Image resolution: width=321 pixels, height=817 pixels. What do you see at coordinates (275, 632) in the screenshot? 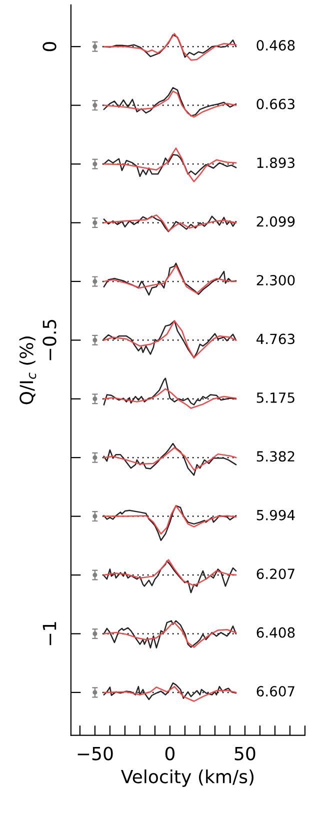
I see `annotation: 6.408` at bounding box center [275, 632].